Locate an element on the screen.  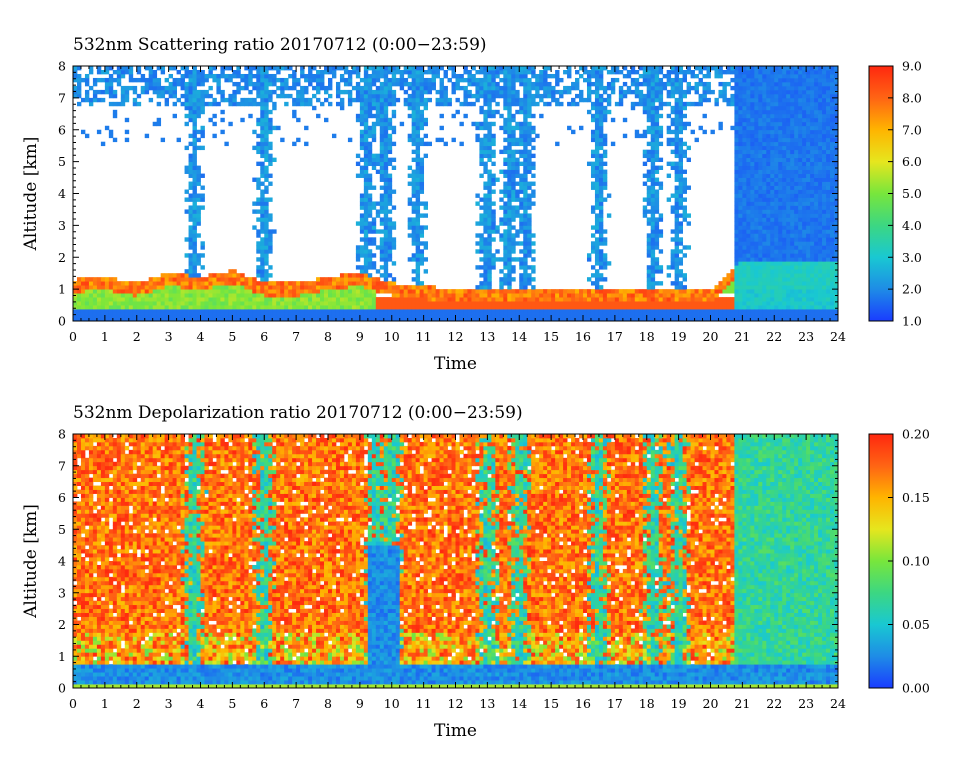
colorbar-tick-label: 1.0 is located at coordinates (912, 321).